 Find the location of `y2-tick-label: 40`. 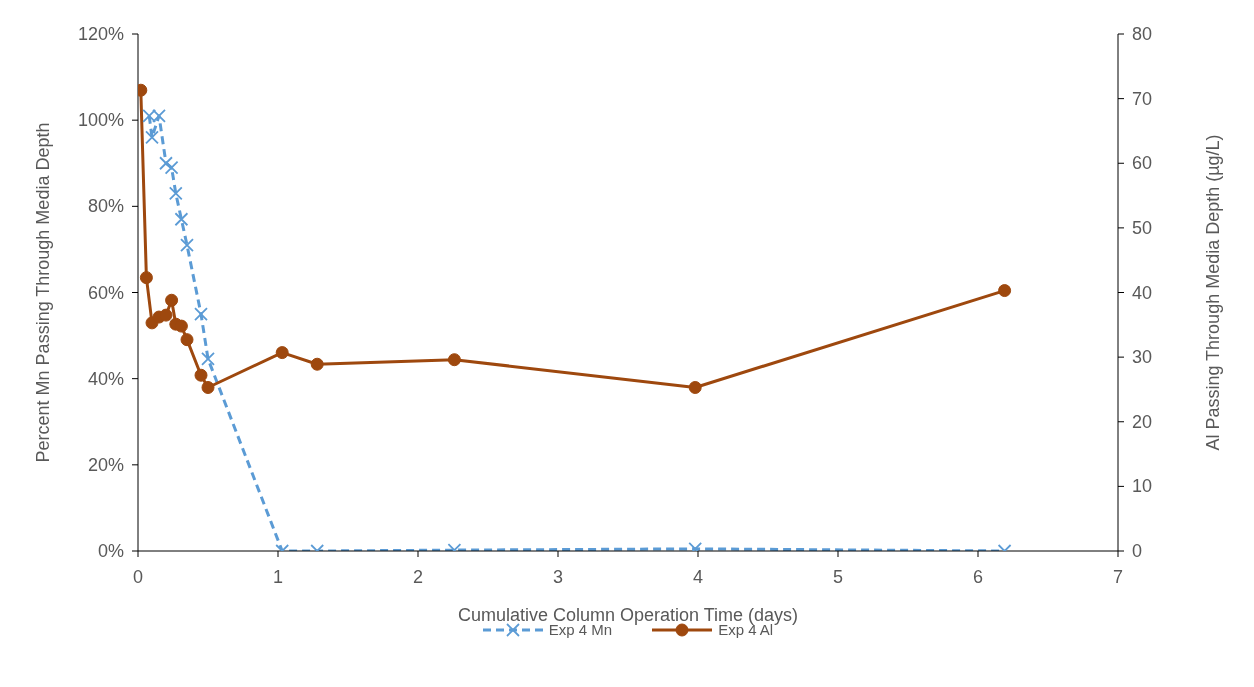

y2-tick-label: 40 is located at coordinates (1142, 292).